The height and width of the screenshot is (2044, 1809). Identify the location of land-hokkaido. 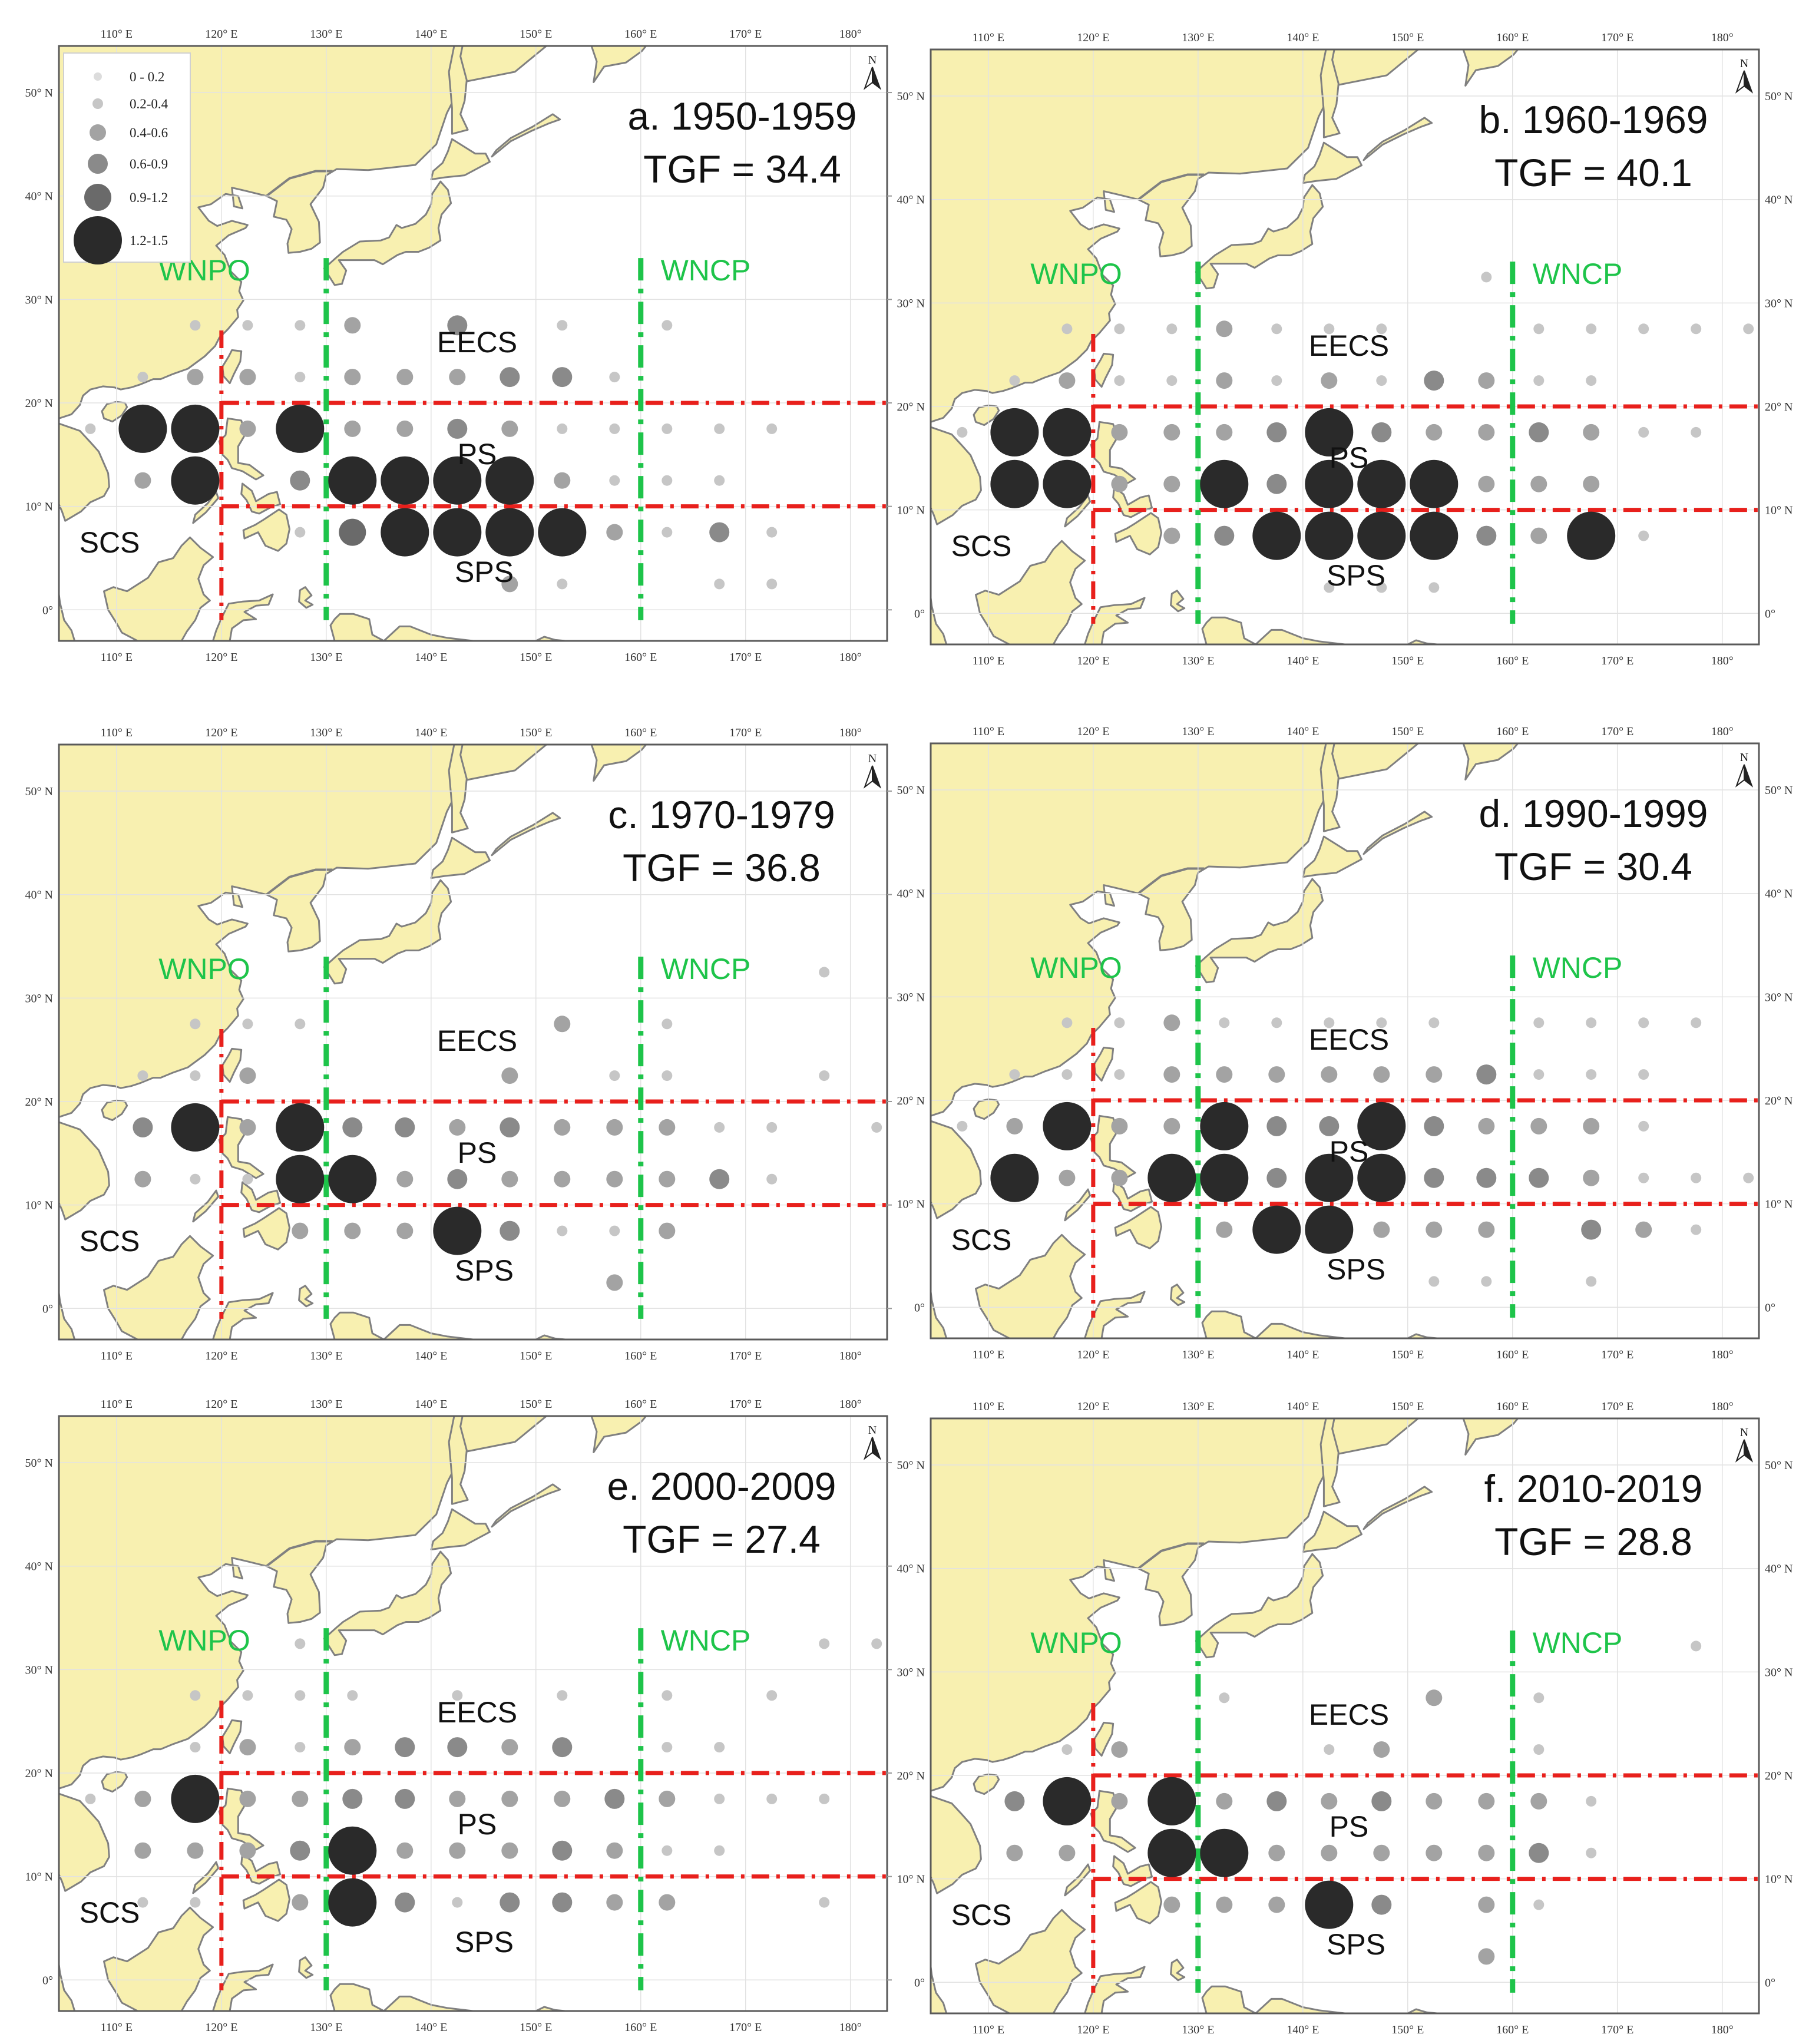
(1332, 1531).